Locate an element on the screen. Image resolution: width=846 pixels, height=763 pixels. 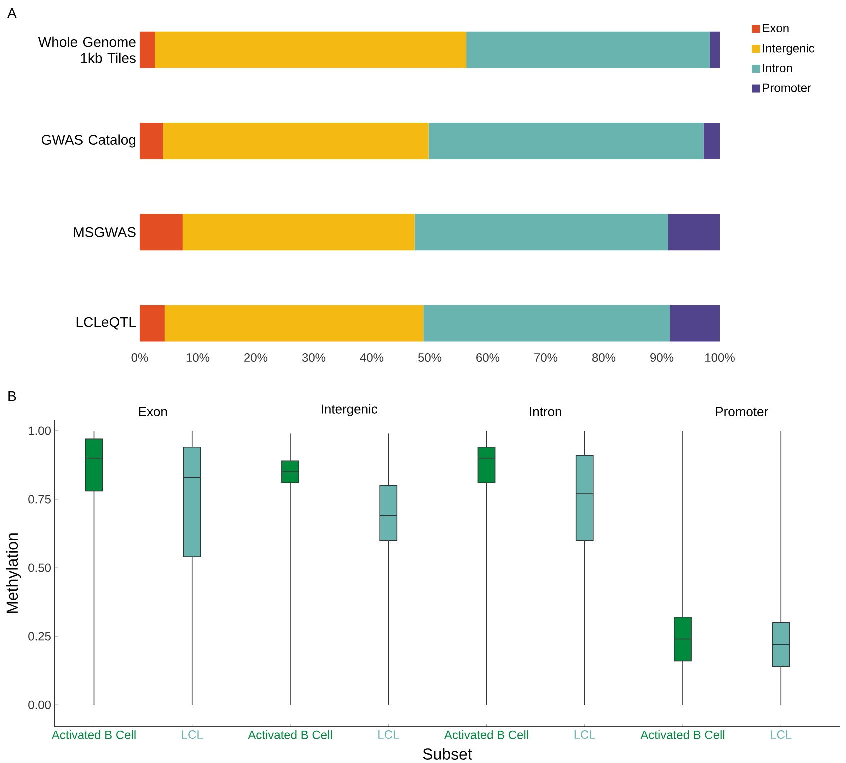
x-tick-label: 50% is located at coordinates (430, 358).